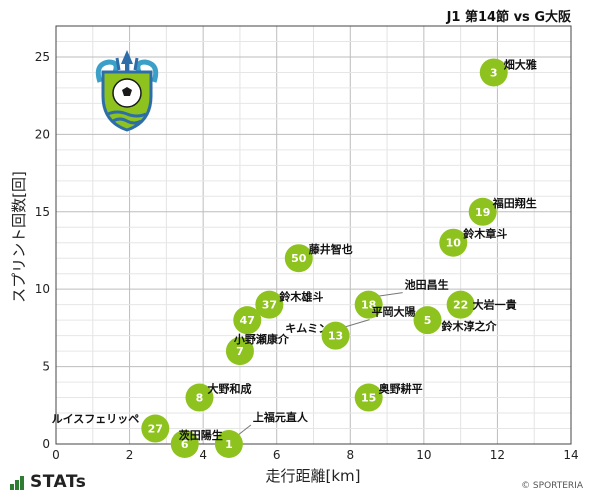  Describe the element at coordinates (400, 389) in the screenshot. I see `player-name-label: 奥野耕平` at that location.